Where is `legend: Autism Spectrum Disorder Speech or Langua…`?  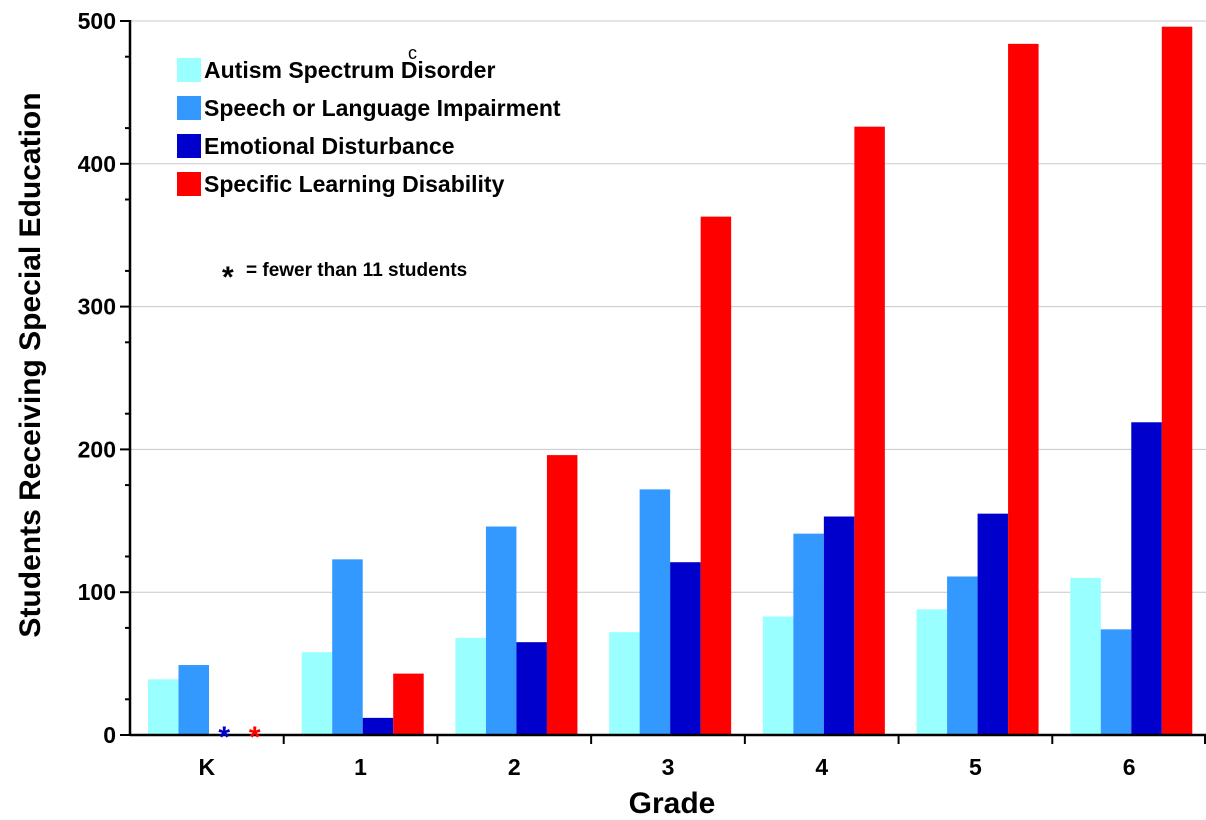 legend: Autism Spectrum Disorder Speech or Langua… is located at coordinates (369, 127).